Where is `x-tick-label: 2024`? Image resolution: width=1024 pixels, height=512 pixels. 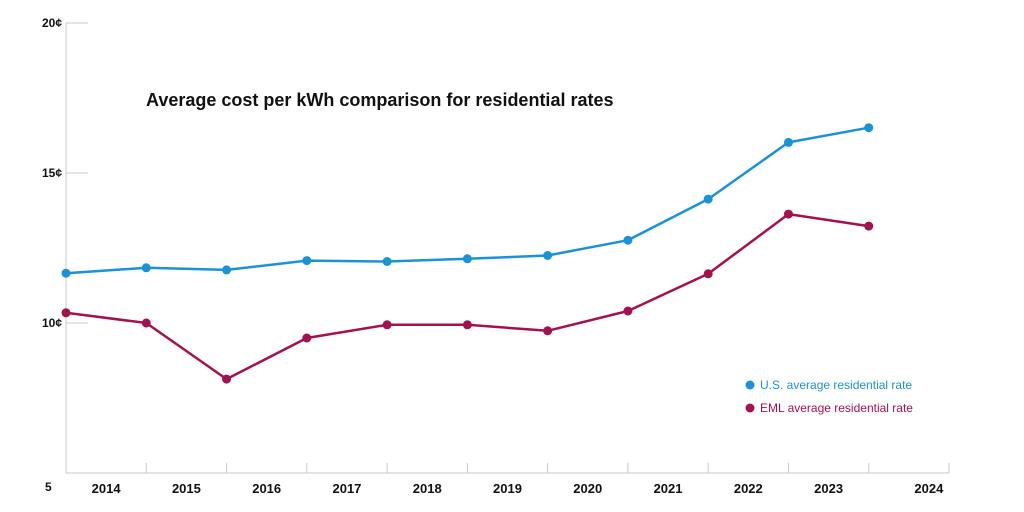
x-tick-label: 2024 is located at coordinates (929, 488).